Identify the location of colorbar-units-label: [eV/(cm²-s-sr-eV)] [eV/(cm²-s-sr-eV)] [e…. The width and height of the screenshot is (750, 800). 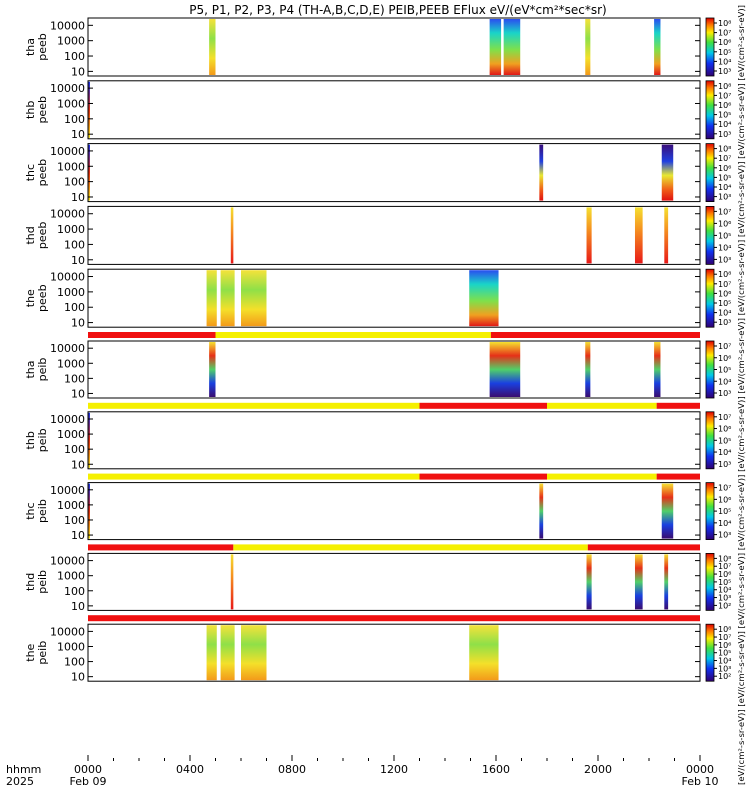
(741, 395).